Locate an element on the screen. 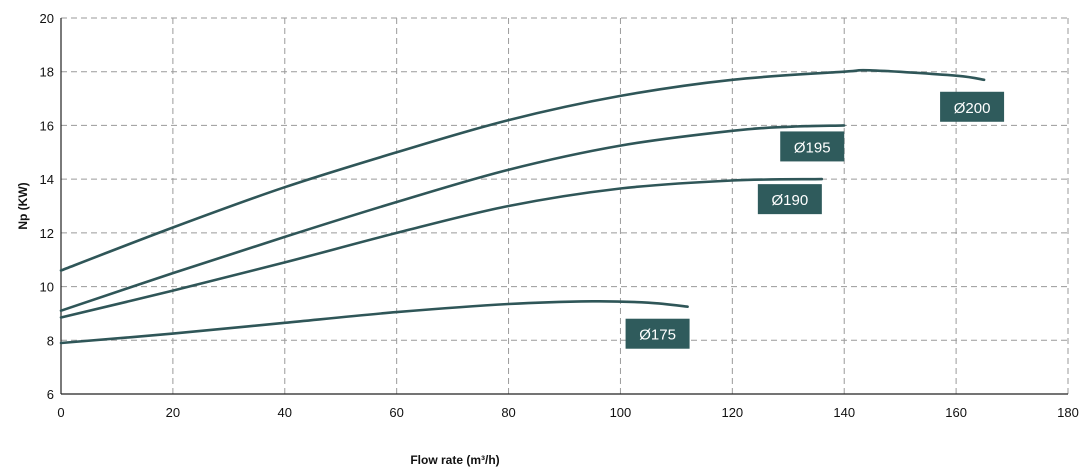 The width and height of the screenshot is (1081, 468). x-tick-label: 20 is located at coordinates (173, 412).